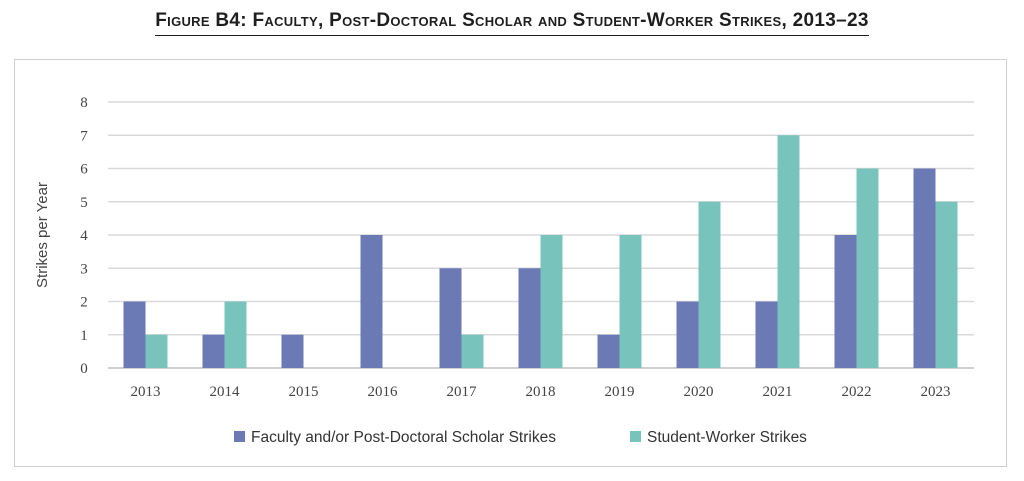  Describe the element at coordinates (727, 437) in the screenshot. I see `legend-label-student-worker: Student-Worker Strikes` at that location.